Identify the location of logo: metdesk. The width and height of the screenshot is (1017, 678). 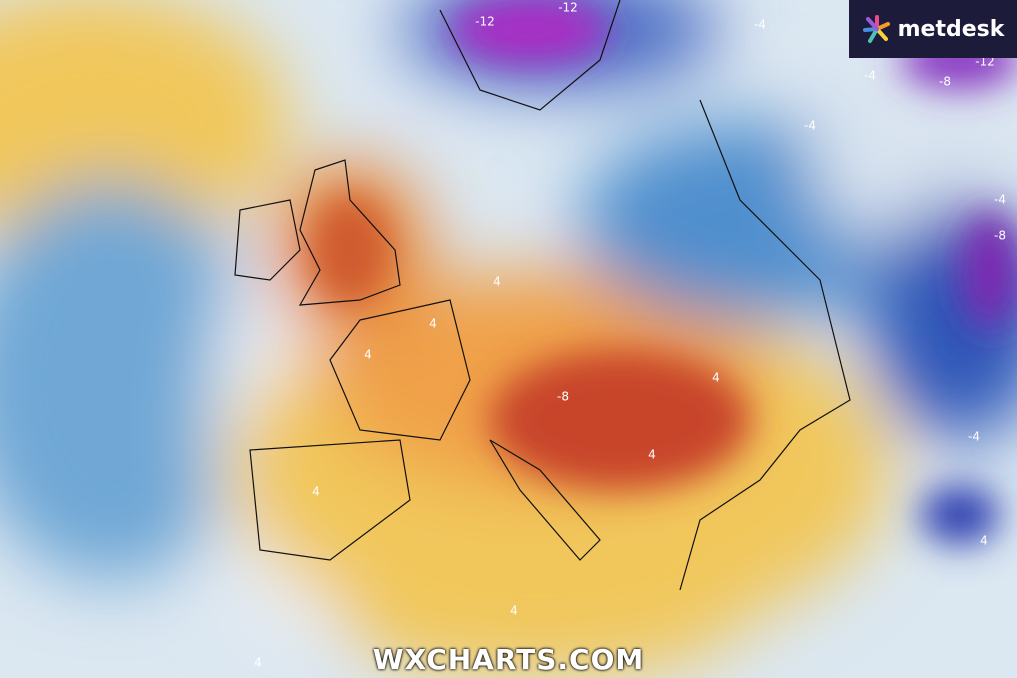
(933, 29).